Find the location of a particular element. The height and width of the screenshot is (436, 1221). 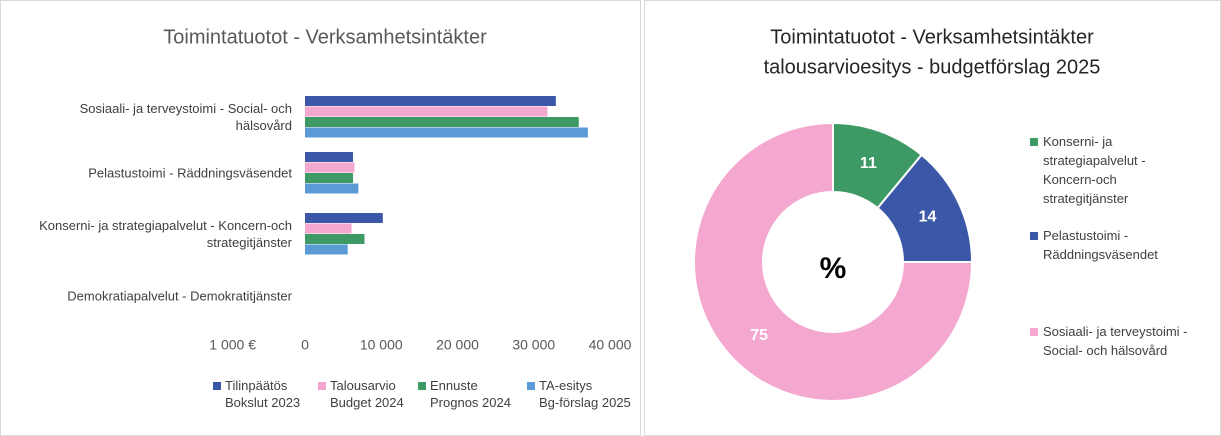

x-tick-label: 20 000 is located at coordinates (457, 345).